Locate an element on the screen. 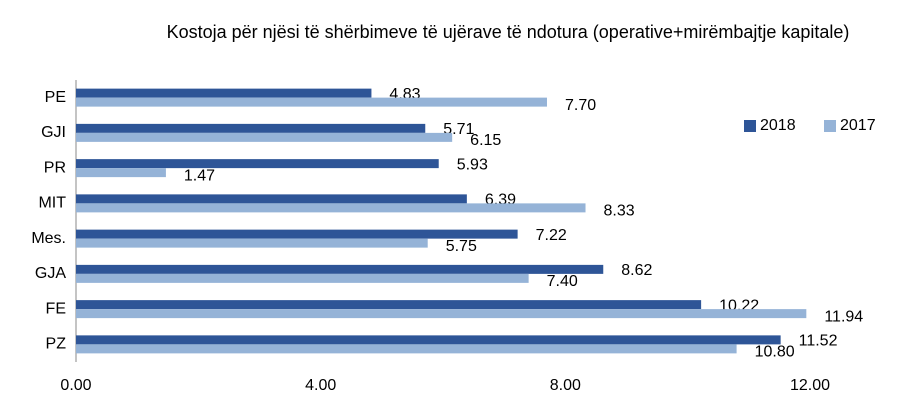  y-tick-label: GJI is located at coordinates (53, 132).